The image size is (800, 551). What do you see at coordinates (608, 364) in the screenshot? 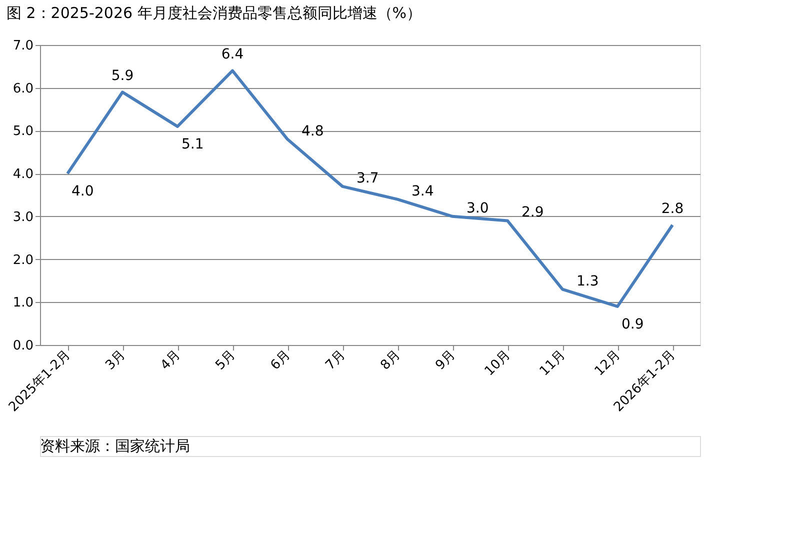
I see `x-tick-label: 12月` at bounding box center [608, 364].